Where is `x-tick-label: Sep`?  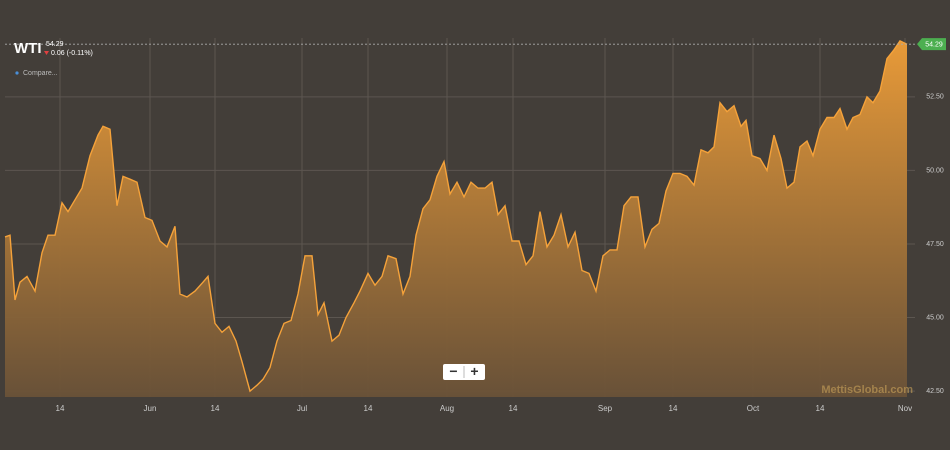 x-tick-label: Sep is located at coordinates (605, 408).